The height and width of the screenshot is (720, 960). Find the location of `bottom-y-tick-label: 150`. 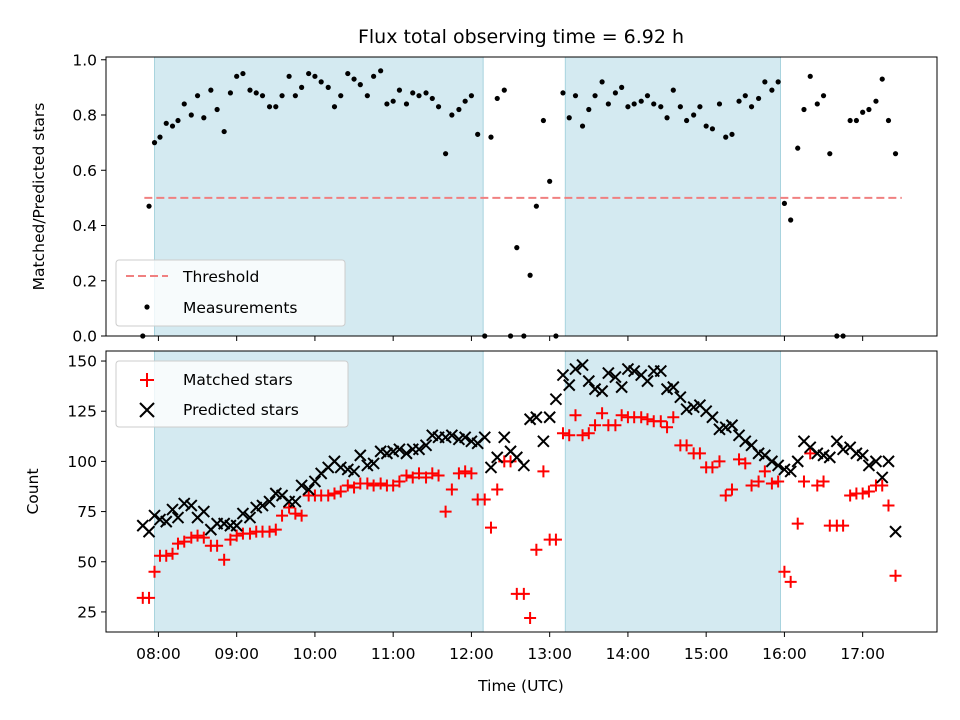

bottom-y-tick-label: 150 is located at coordinates (82, 362).